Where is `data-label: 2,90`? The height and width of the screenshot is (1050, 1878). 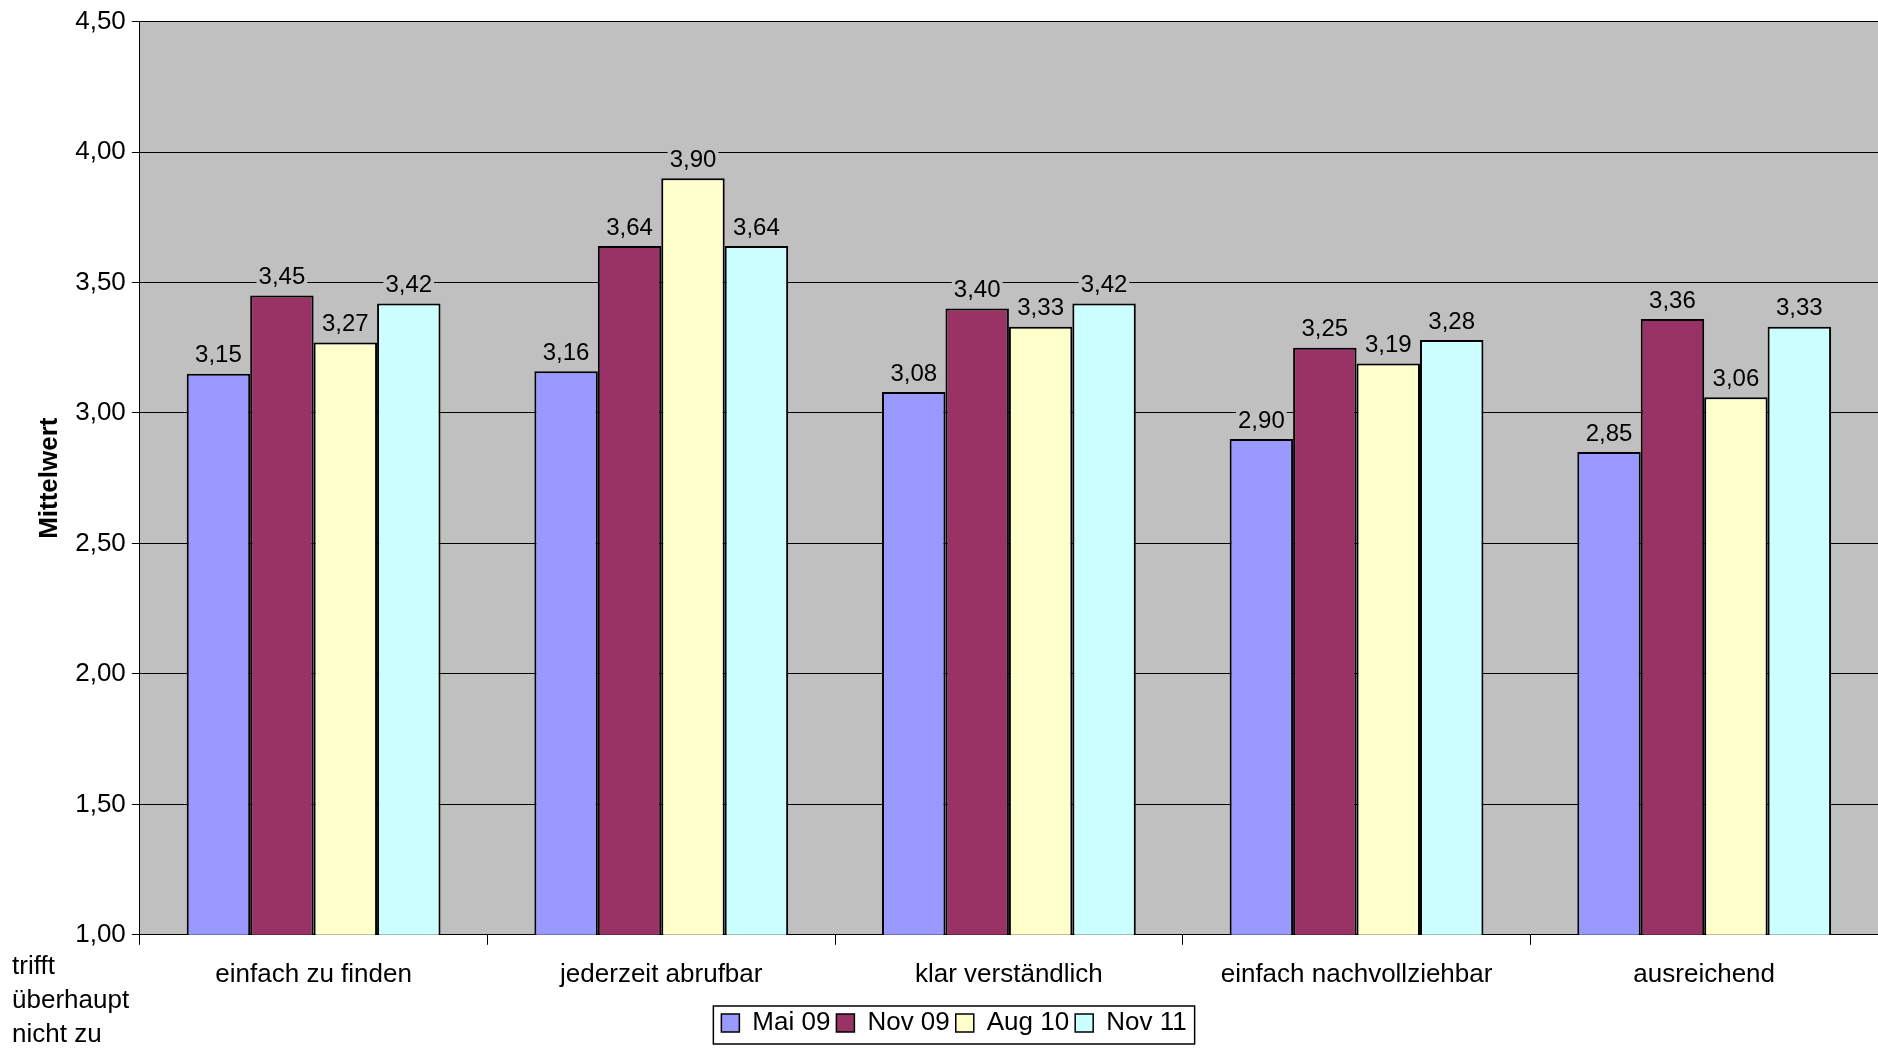 data-label: 2,90 is located at coordinates (1261, 419).